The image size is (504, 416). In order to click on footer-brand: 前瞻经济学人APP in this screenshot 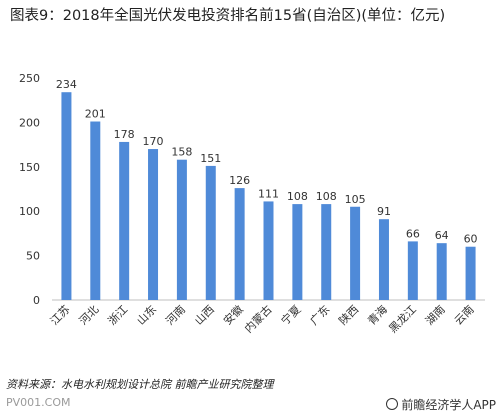, I will do `click(441, 404)`.